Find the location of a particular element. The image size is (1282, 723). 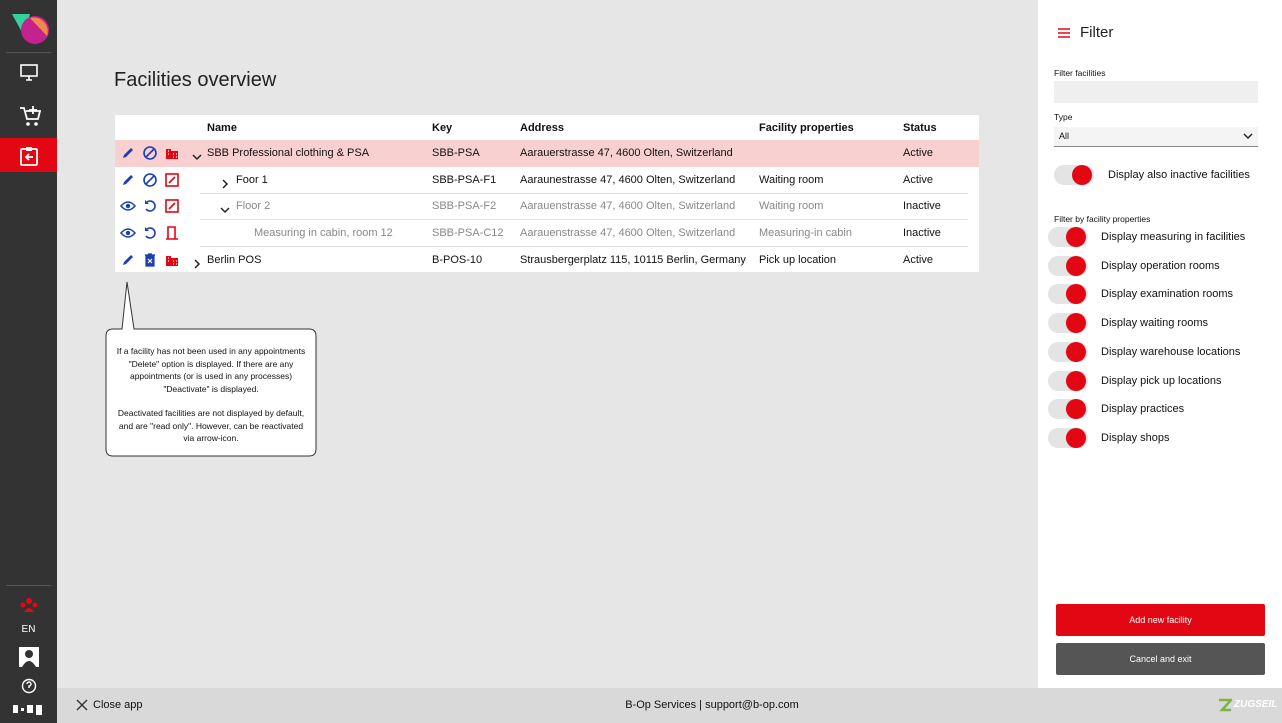

column-header: Status is located at coordinates (920, 128).